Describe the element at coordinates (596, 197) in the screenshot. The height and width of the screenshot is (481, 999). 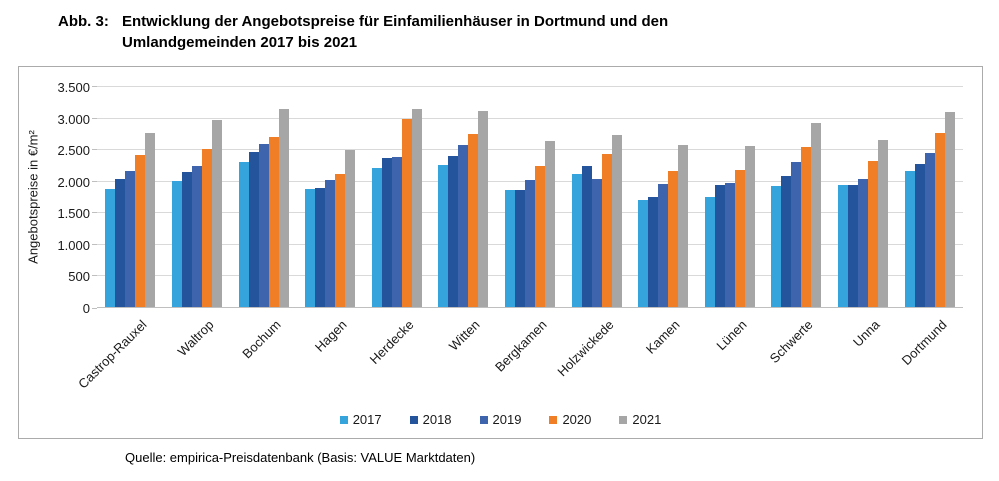
I see `bar-group-holzwickede` at that location.